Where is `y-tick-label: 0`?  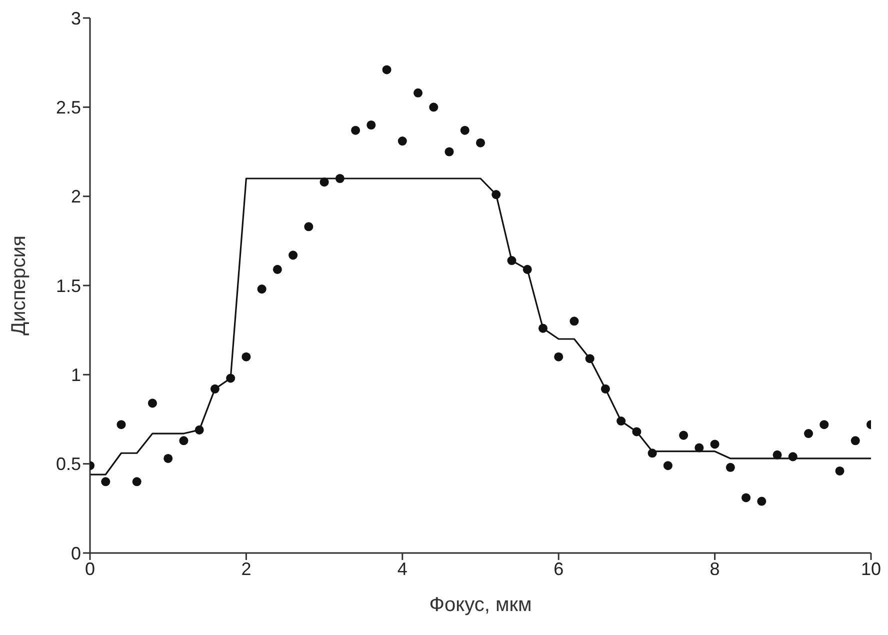
y-tick-label: 0 is located at coordinates (75, 553).